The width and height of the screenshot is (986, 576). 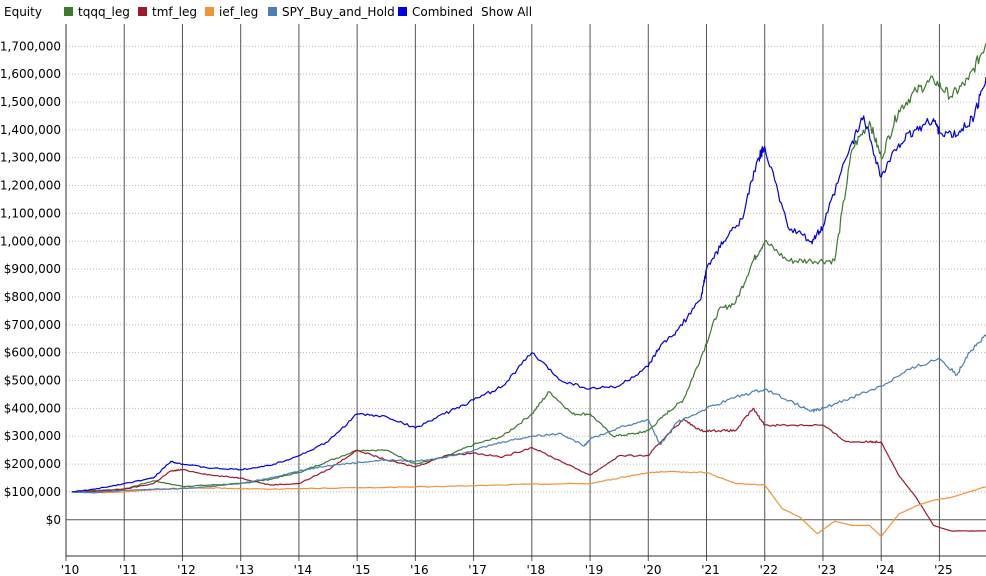 What do you see at coordinates (710, 569) in the screenshot?
I see `x-tick-label: '21` at bounding box center [710, 569].